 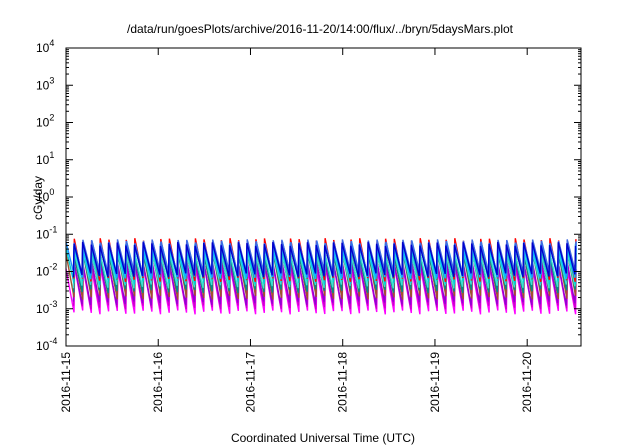 What do you see at coordinates (46, 344) in the screenshot?
I see `y-tick-label: 10⁻⁴` at bounding box center [46, 344].